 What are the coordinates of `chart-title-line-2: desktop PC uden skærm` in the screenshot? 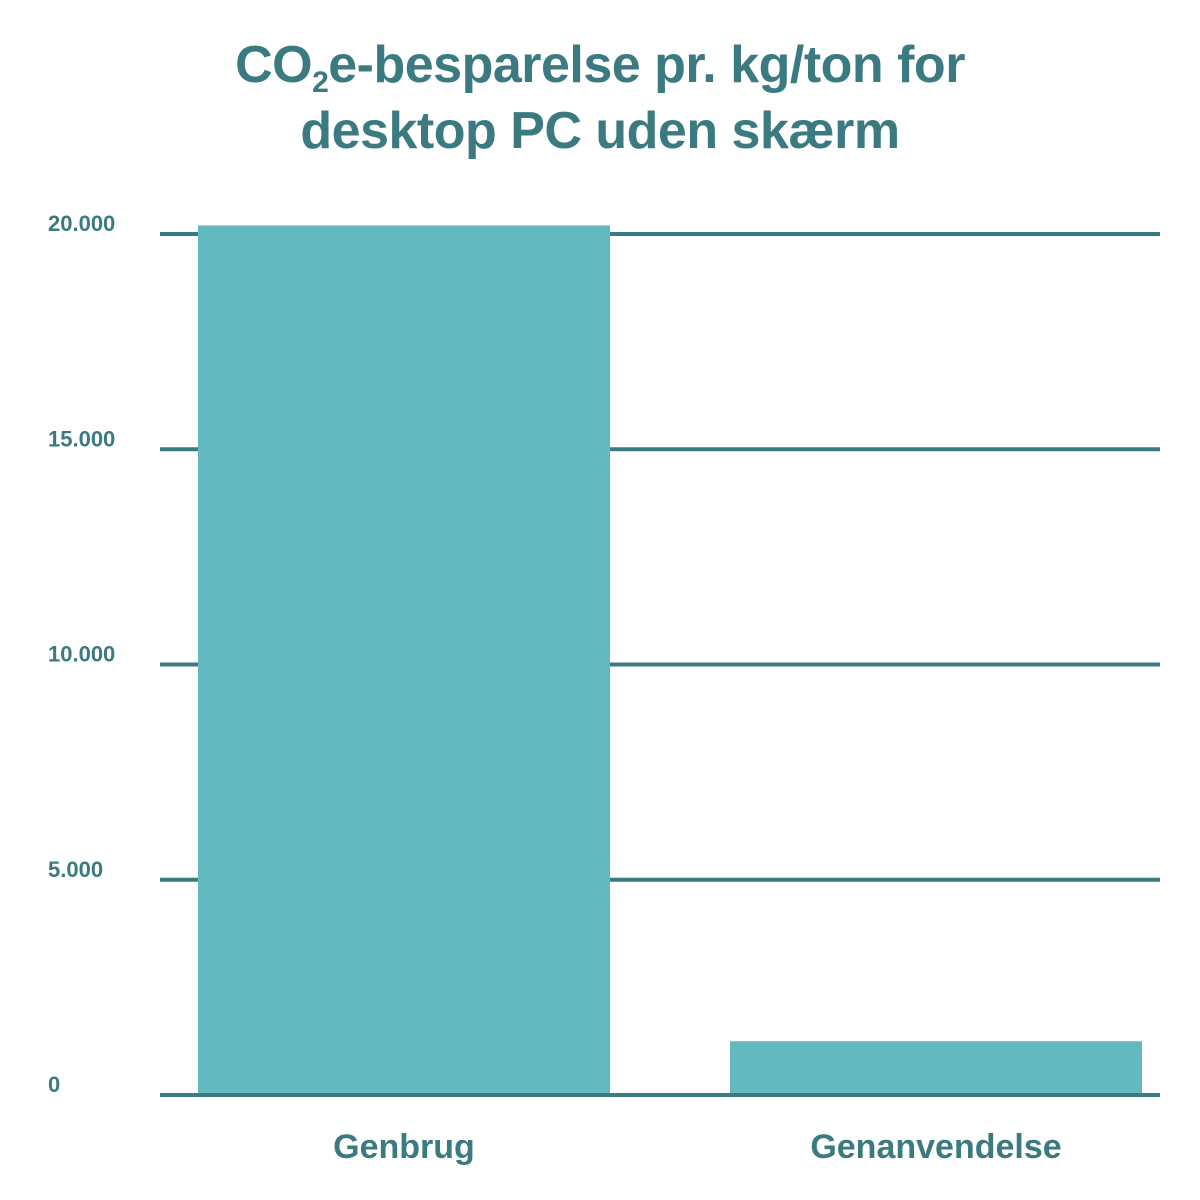 It's located at (600, 131).